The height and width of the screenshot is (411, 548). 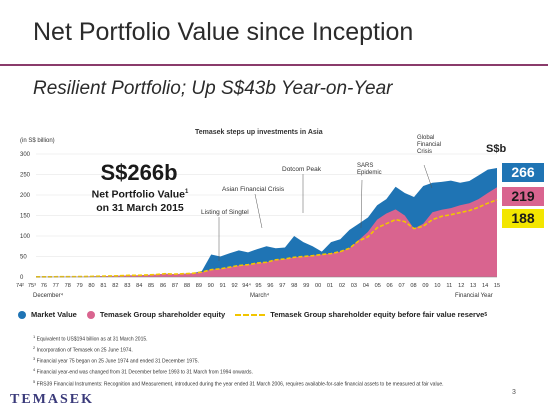 I want to click on footnote-marker: 3, so click(x=34, y=359).